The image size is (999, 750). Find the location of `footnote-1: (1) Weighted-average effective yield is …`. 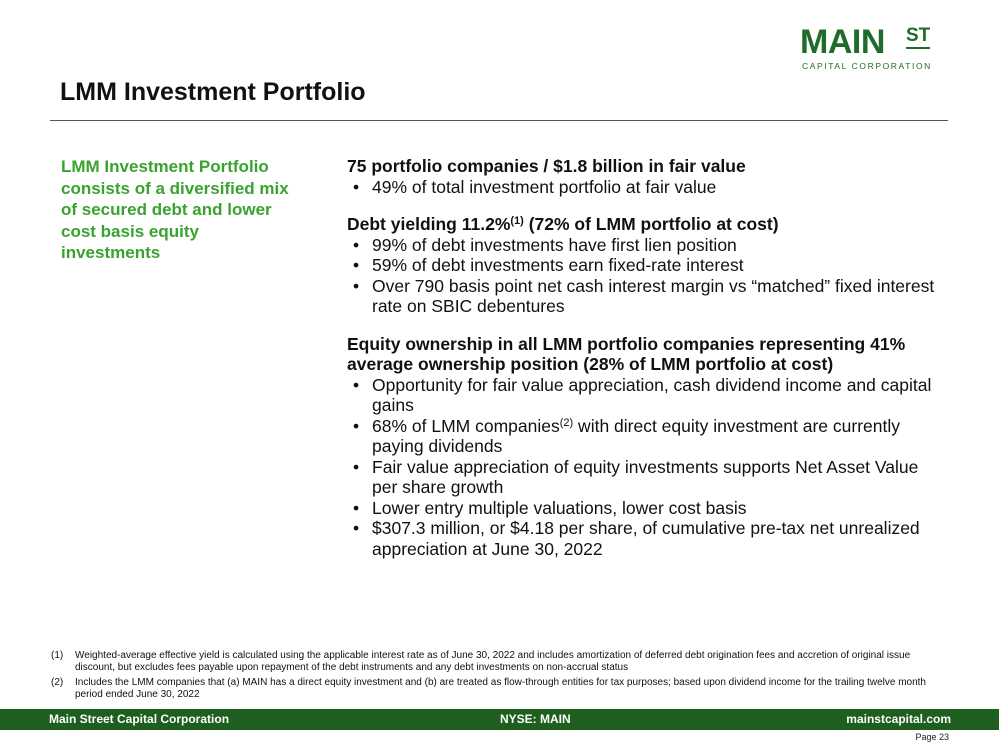

footnote-1: (1) Weighted-average effective yield is … is located at coordinates (496, 661).